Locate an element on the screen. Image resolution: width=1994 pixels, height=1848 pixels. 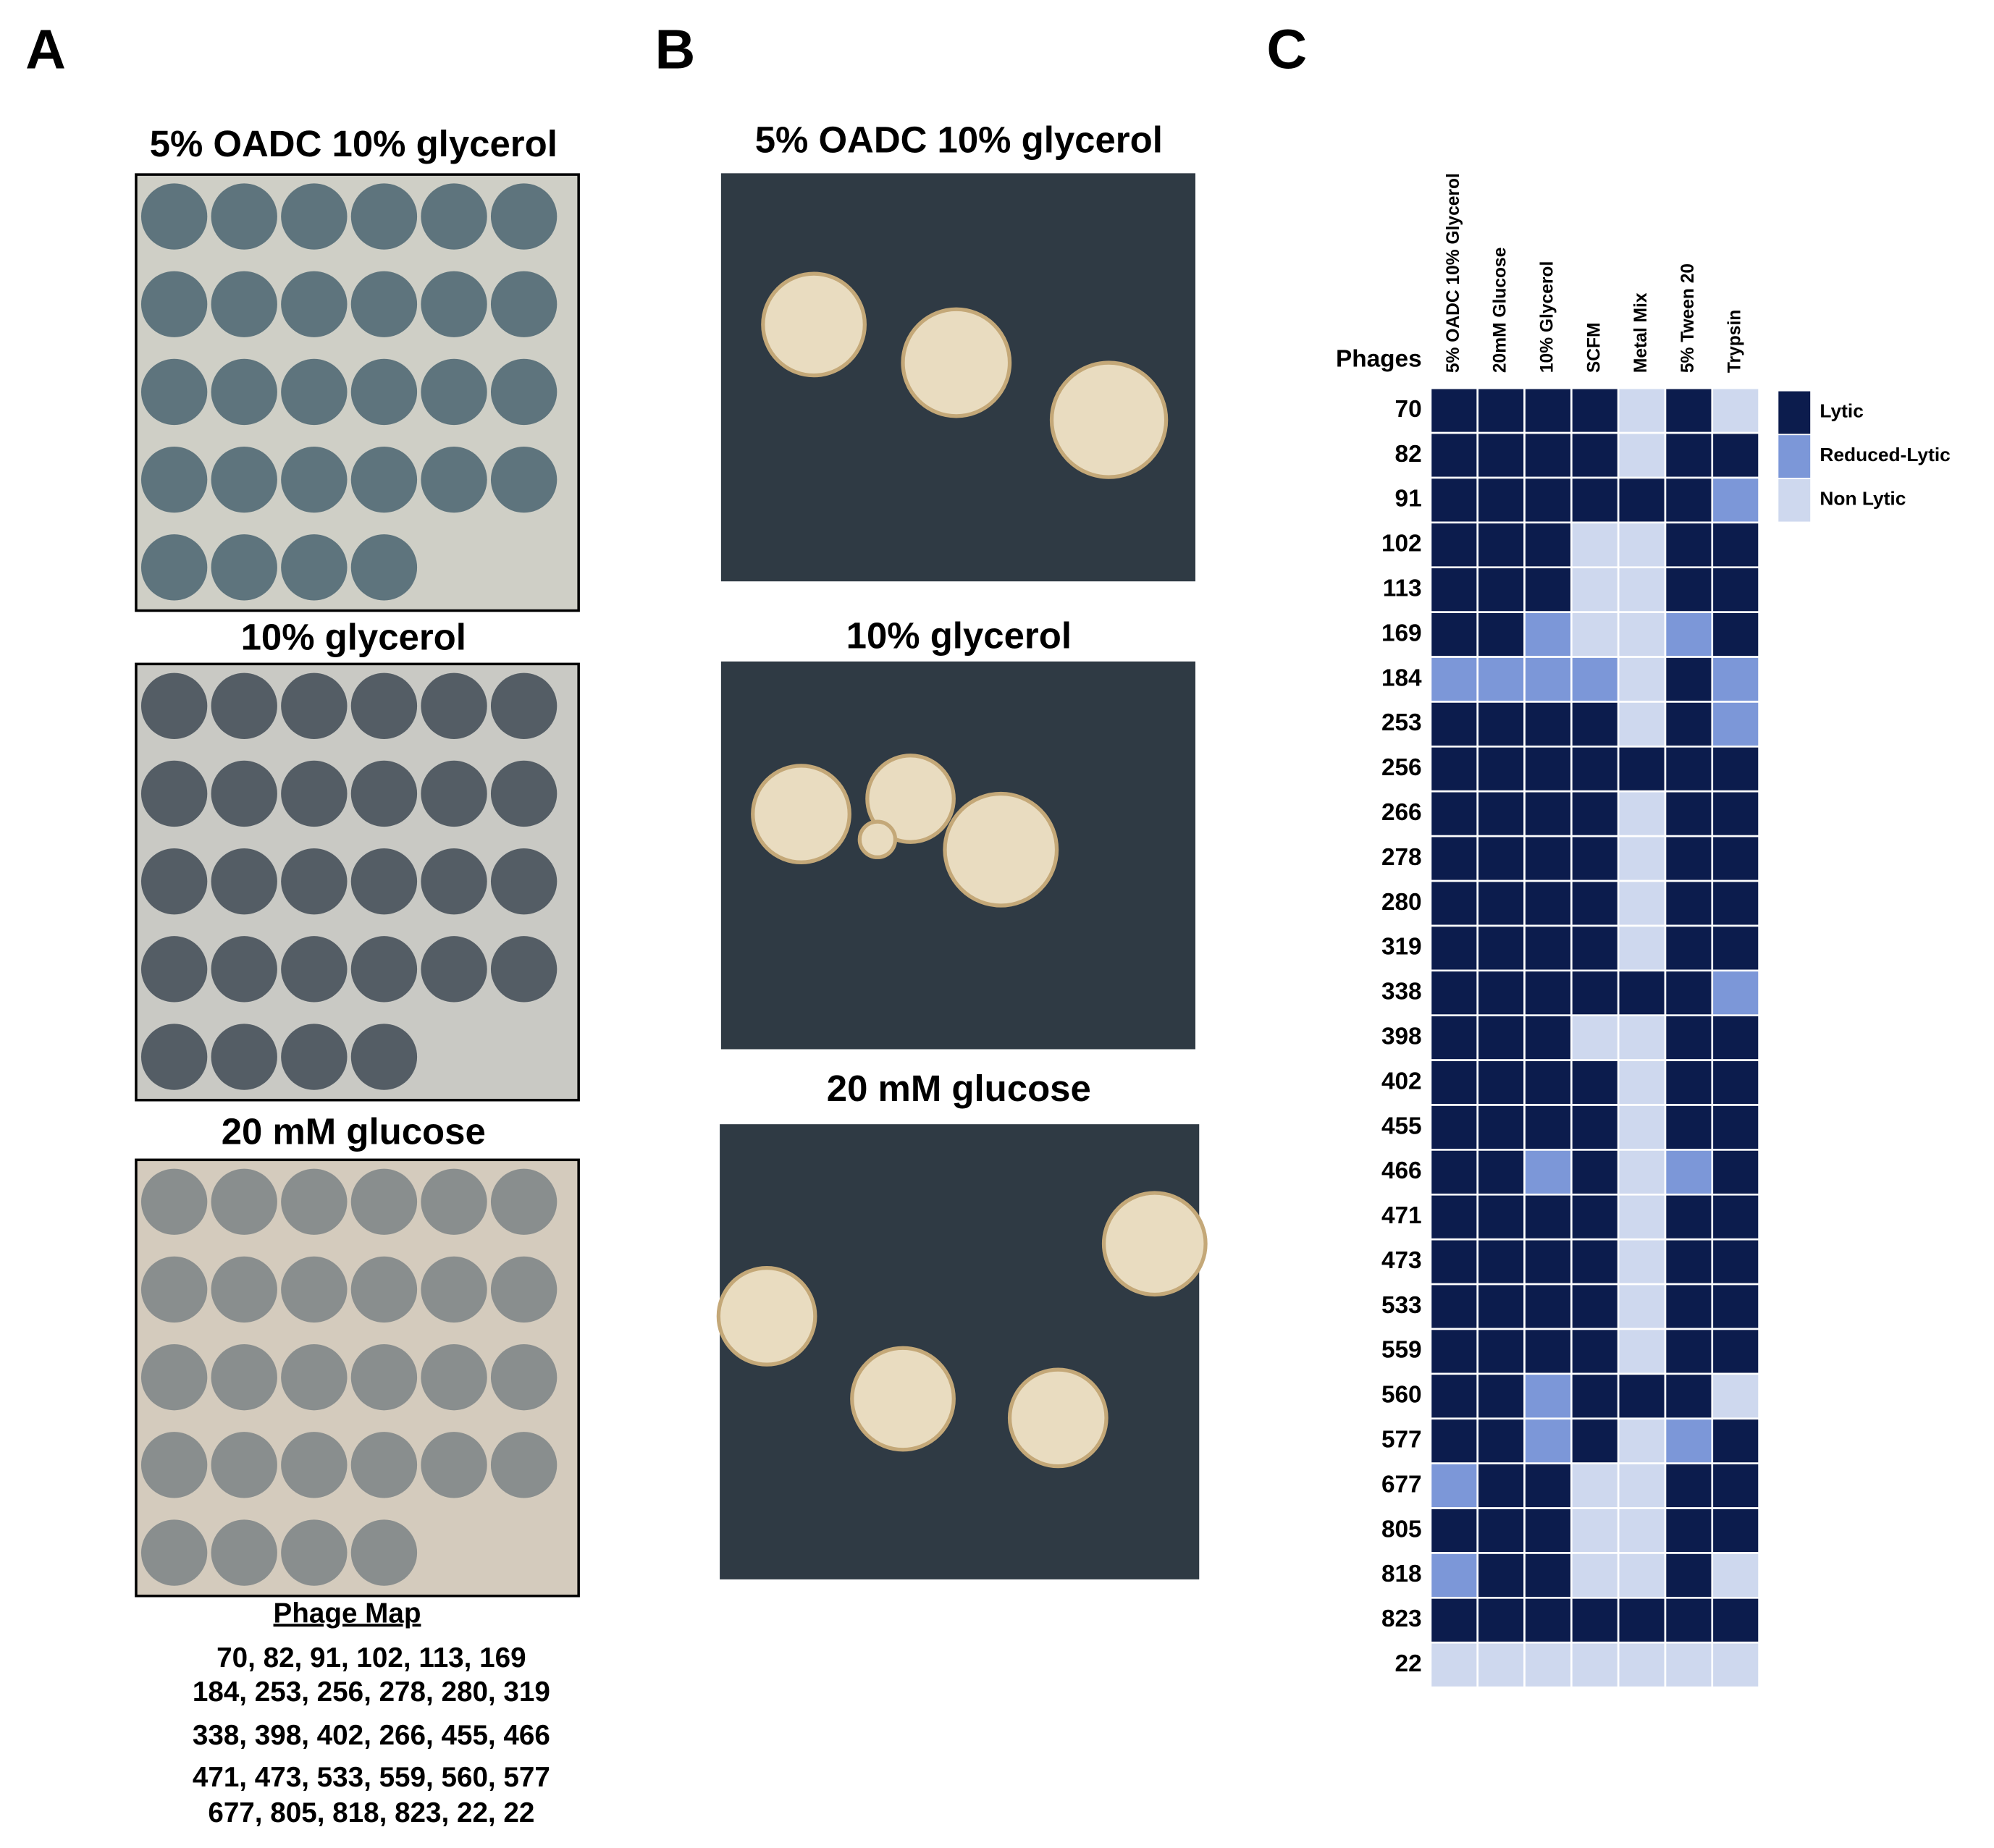
row-label: 70 is located at coordinates (1408, 409).